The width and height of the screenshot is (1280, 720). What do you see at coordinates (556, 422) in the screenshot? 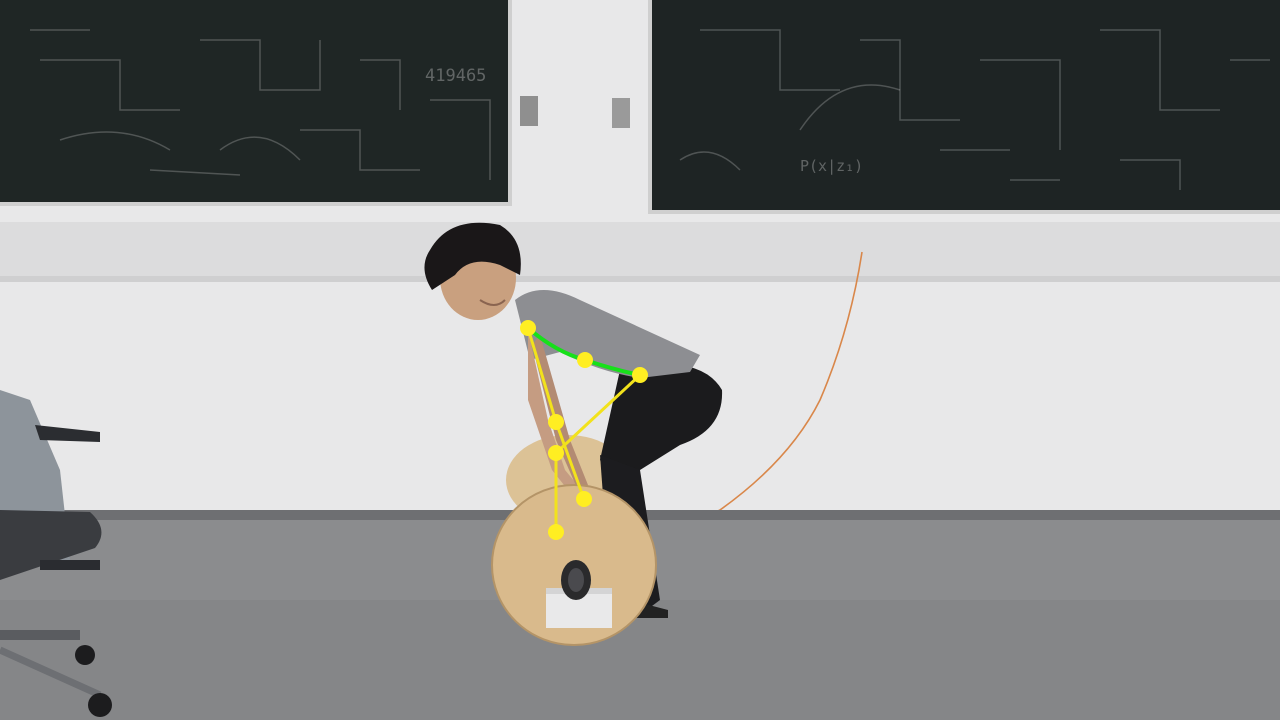
I see `joint-elbow` at bounding box center [556, 422].